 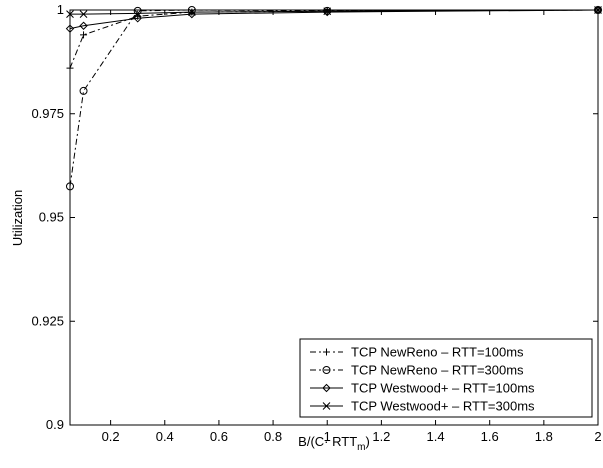 I want to click on legend-box, so click(x=446, y=378).